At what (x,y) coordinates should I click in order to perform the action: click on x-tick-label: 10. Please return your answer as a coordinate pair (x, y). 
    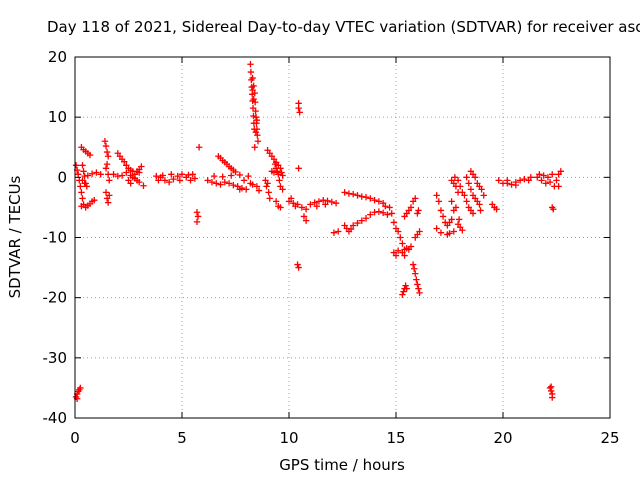
    Looking at the image, I should click on (288, 438).